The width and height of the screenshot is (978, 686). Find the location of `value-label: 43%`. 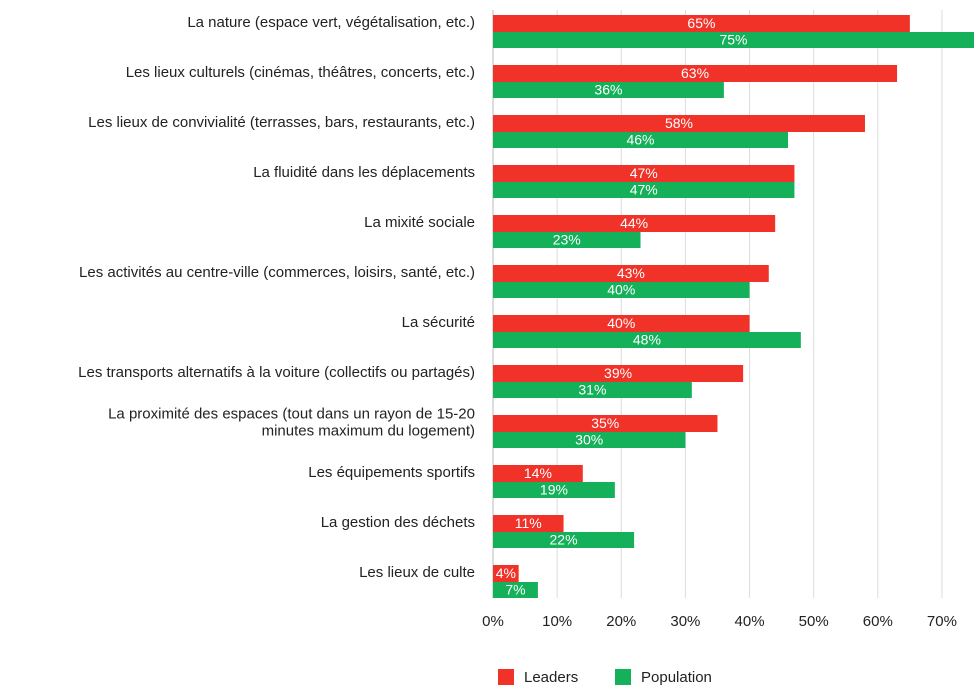

value-label: 43% is located at coordinates (631, 273).